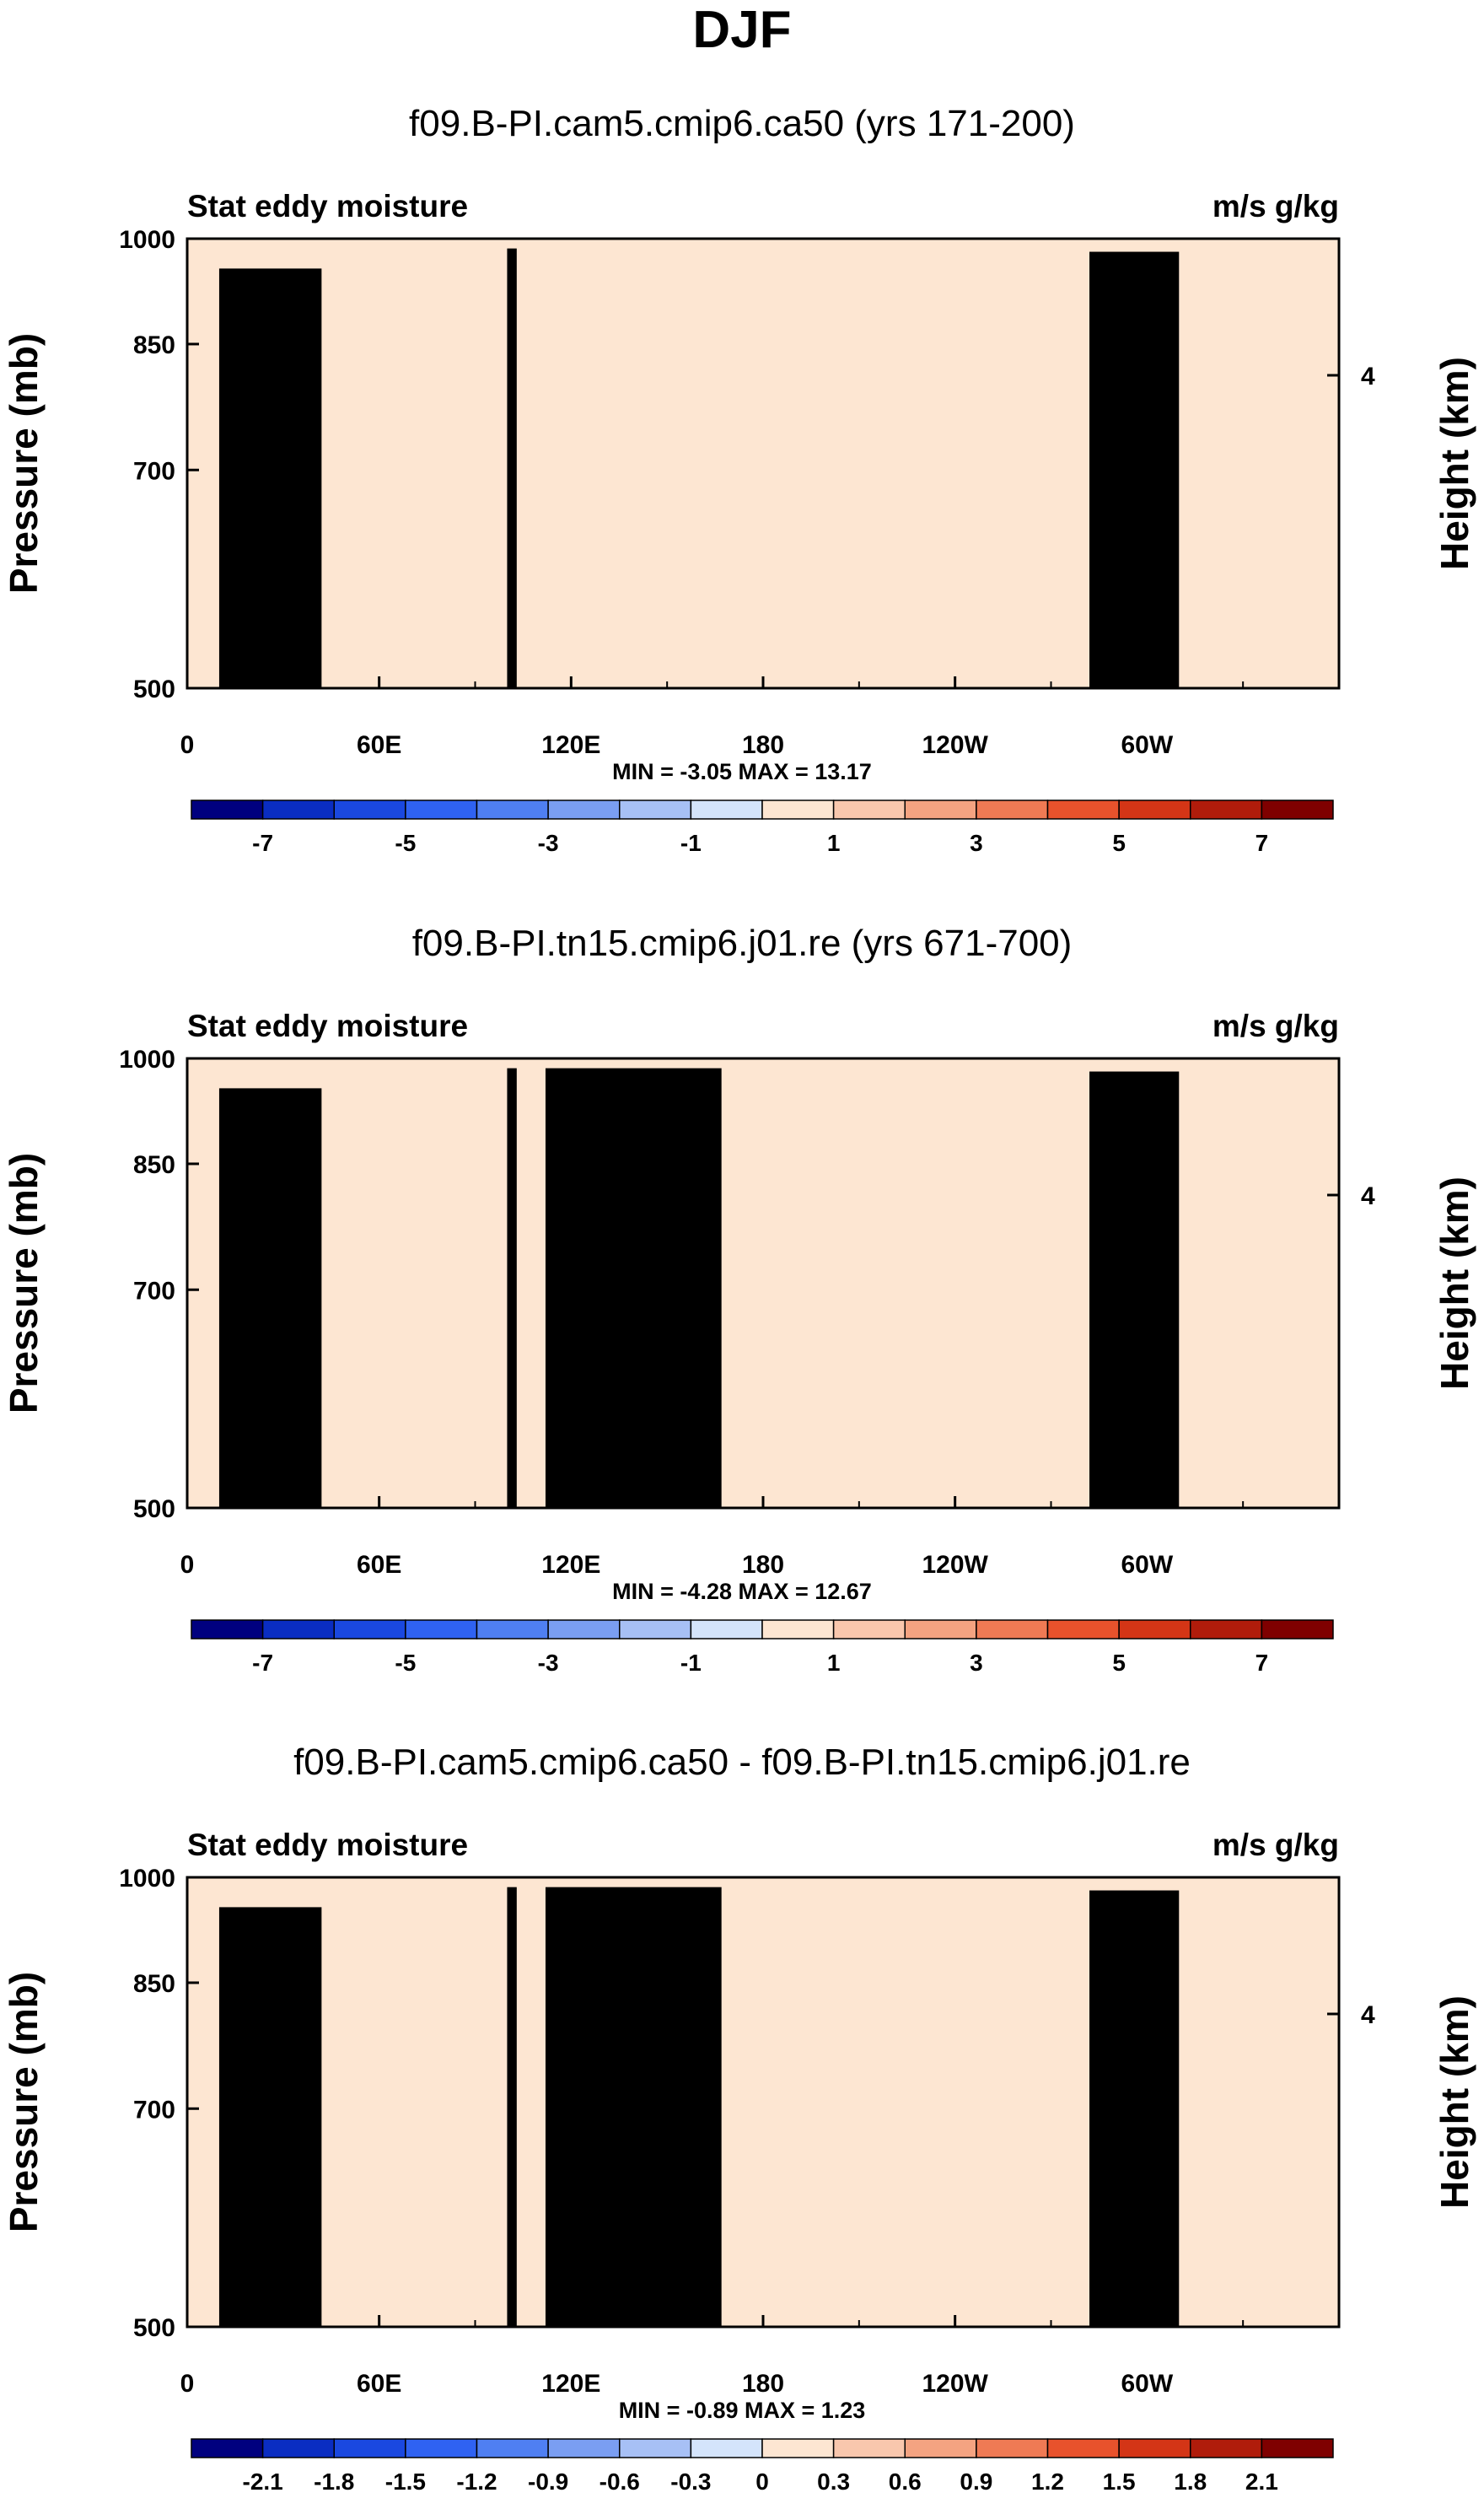 This screenshot has width=1484, height=2509. I want to click on colorbar-label: -0.3, so click(690, 2482).